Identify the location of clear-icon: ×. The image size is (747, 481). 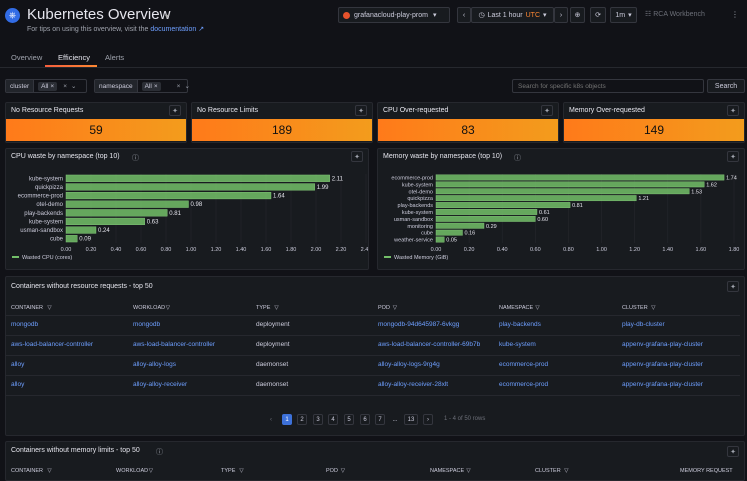
(65, 86).